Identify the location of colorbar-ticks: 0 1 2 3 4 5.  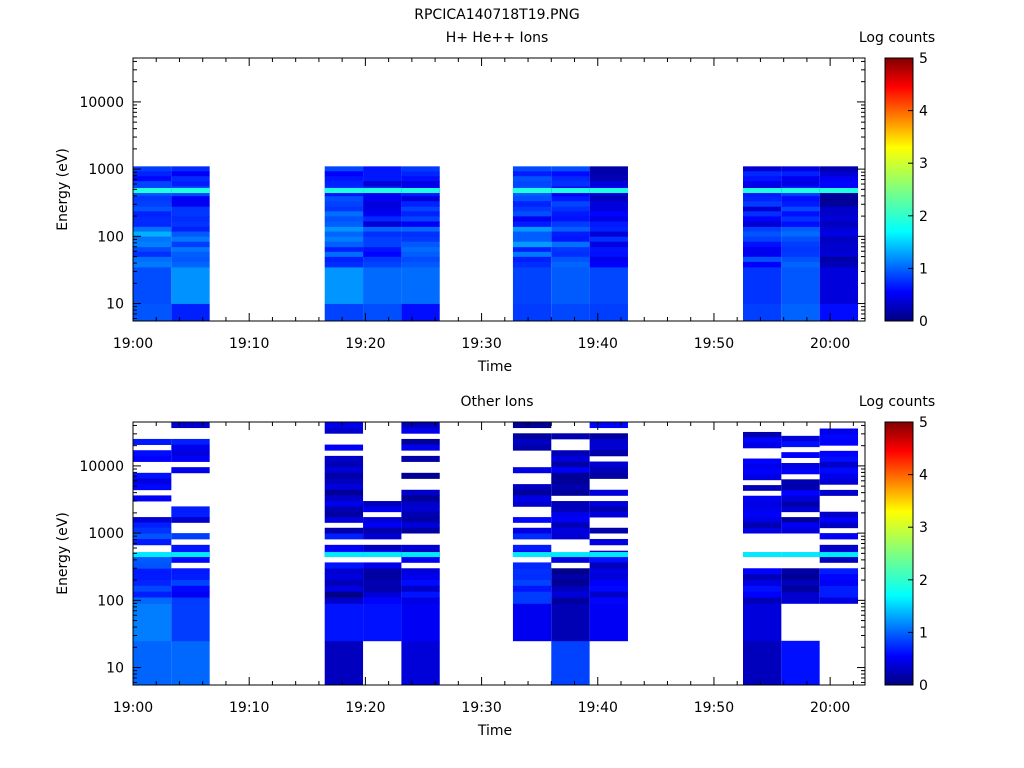
(918, 554).